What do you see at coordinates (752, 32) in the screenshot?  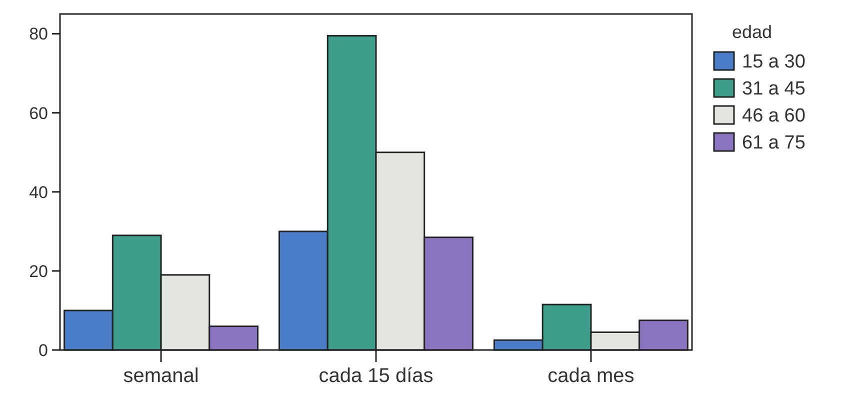 I see `legend-title: edad` at bounding box center [752, 32].